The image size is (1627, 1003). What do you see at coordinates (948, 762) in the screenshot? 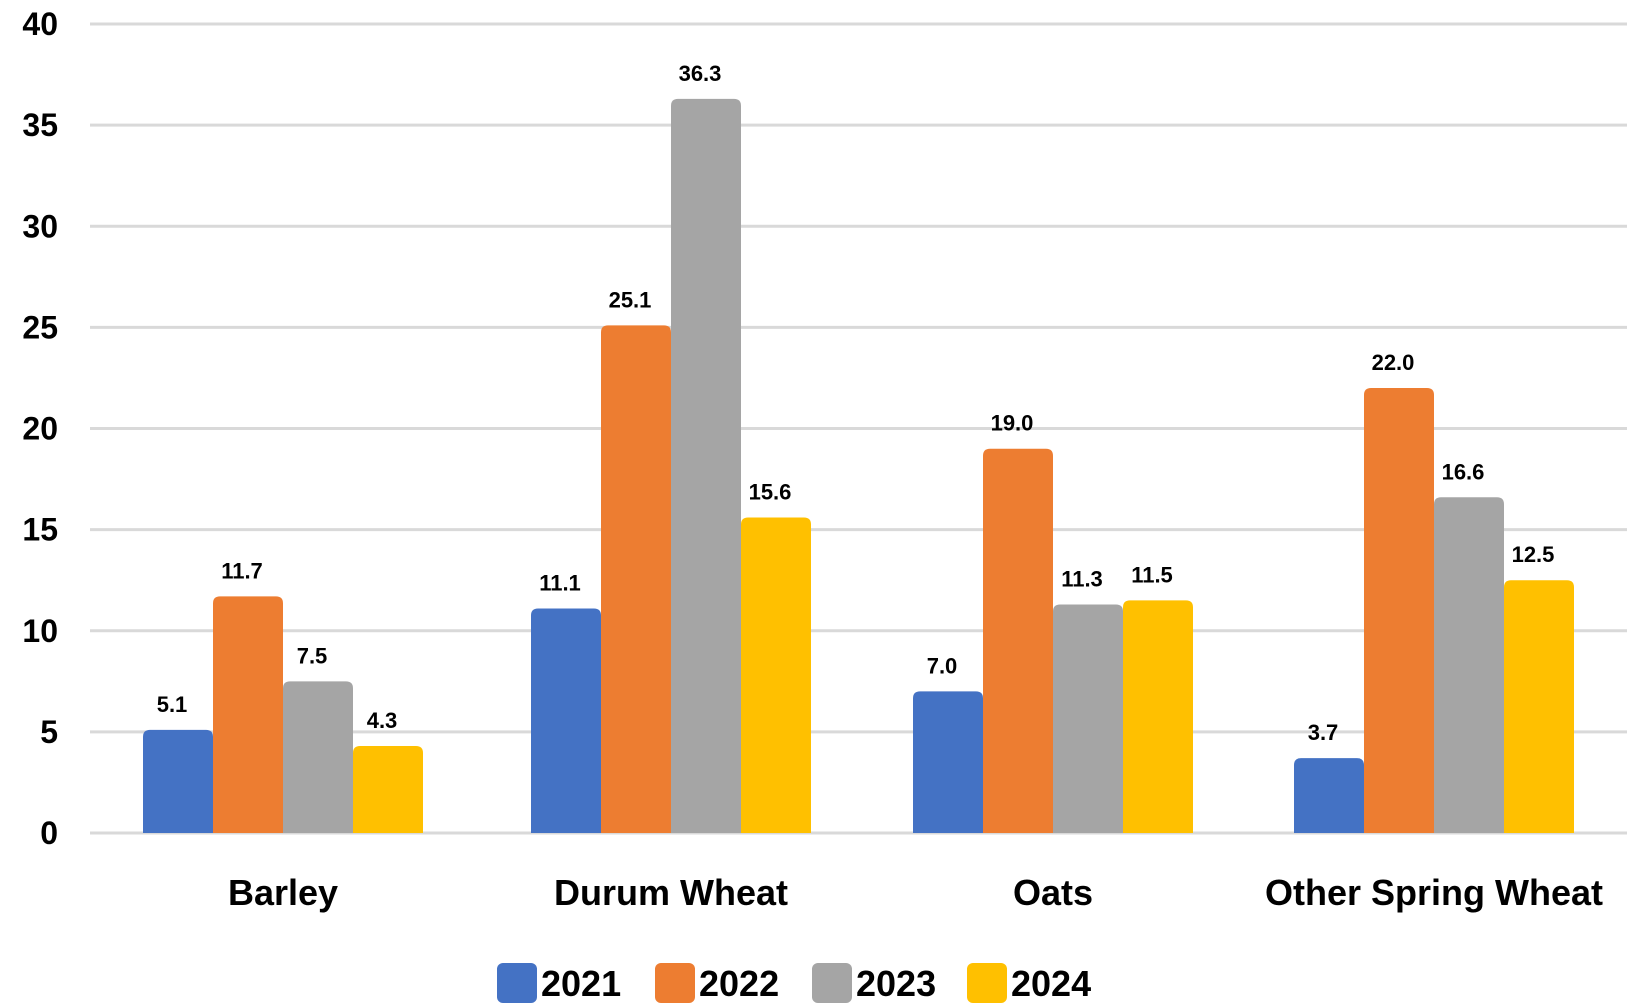
I see `bar-2021-oats` at bounding box center [948, 762].